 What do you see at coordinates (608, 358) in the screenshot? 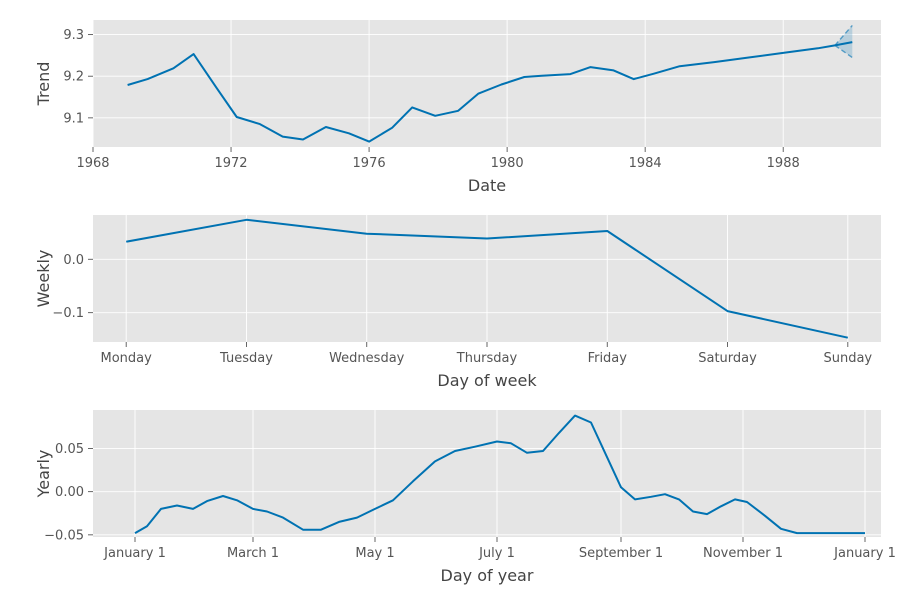
I see `weekly-x-tick-label: Friday` at bounding box center [608, 358].